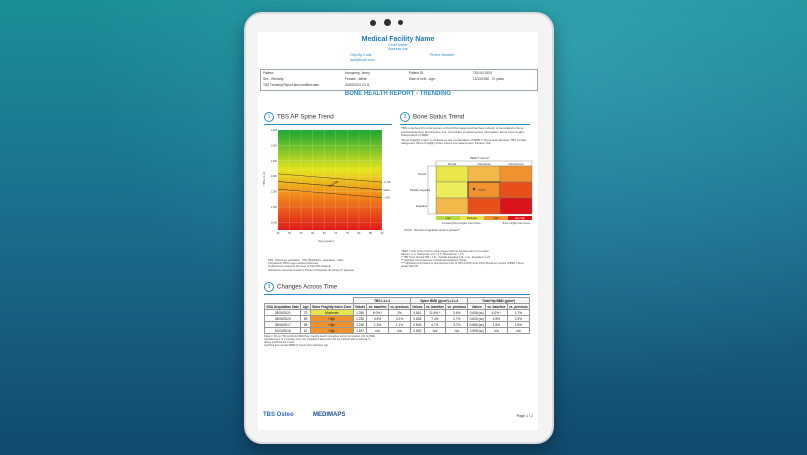 This screenshot has width=807, height=455. What do you see at coordinates (300, 287) in the screenshot?
I see `section-3-heading: 3 Changes Across Time` at bounding box center [300, 287].